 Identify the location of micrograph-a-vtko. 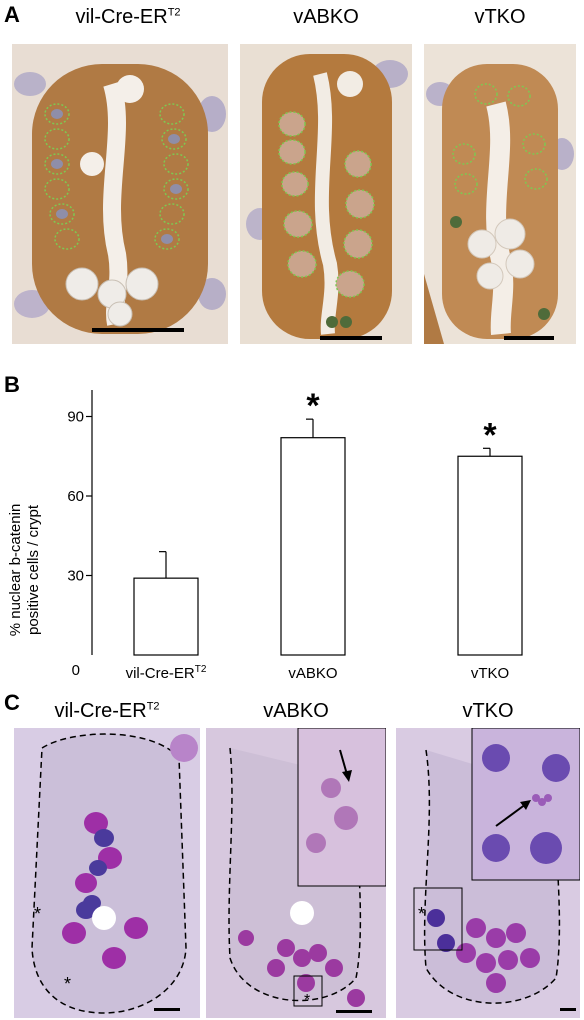
(500, 194).